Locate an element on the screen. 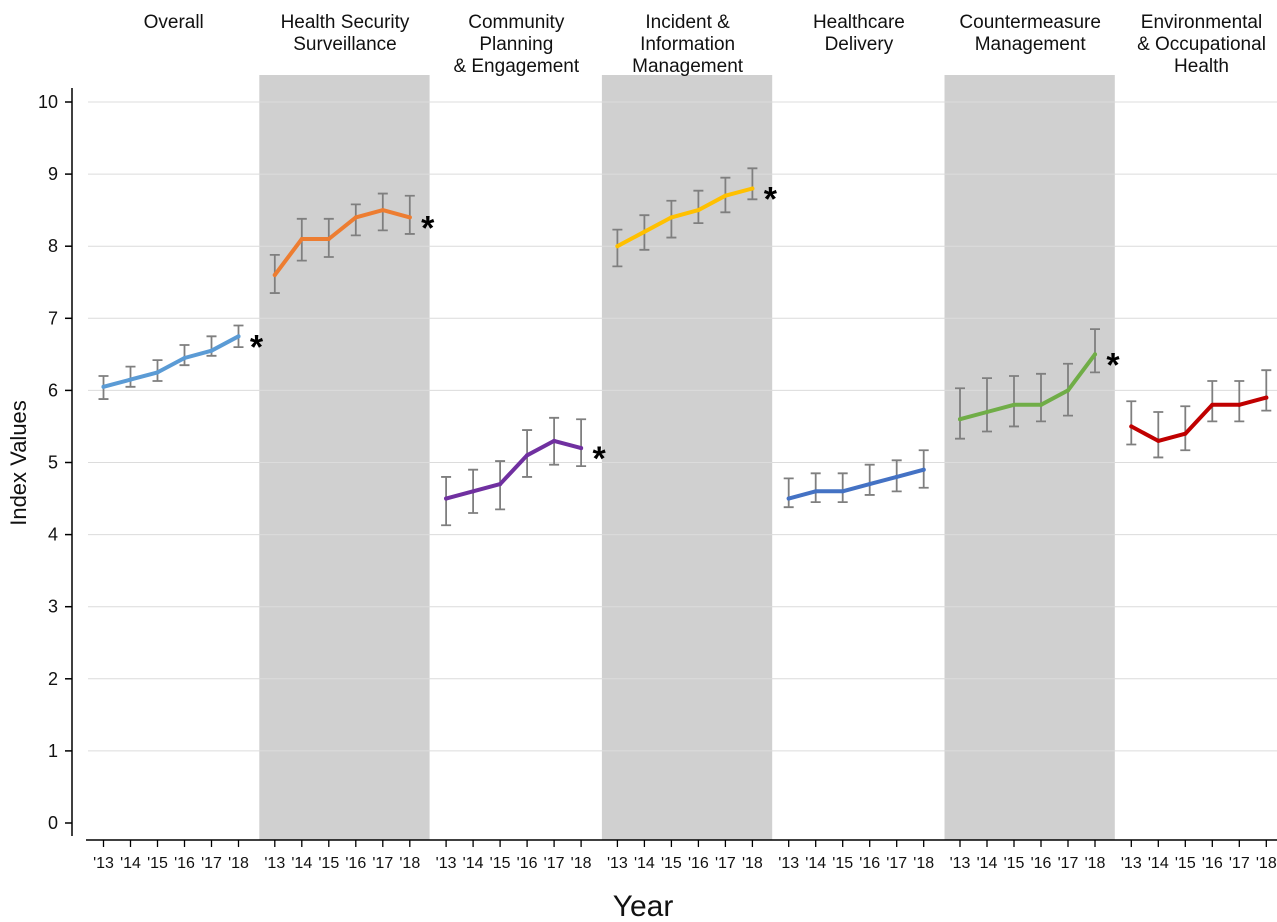 This screenshot has width=1277, height=922. y-tick-label: 10 is located at coordinates (48, 102).